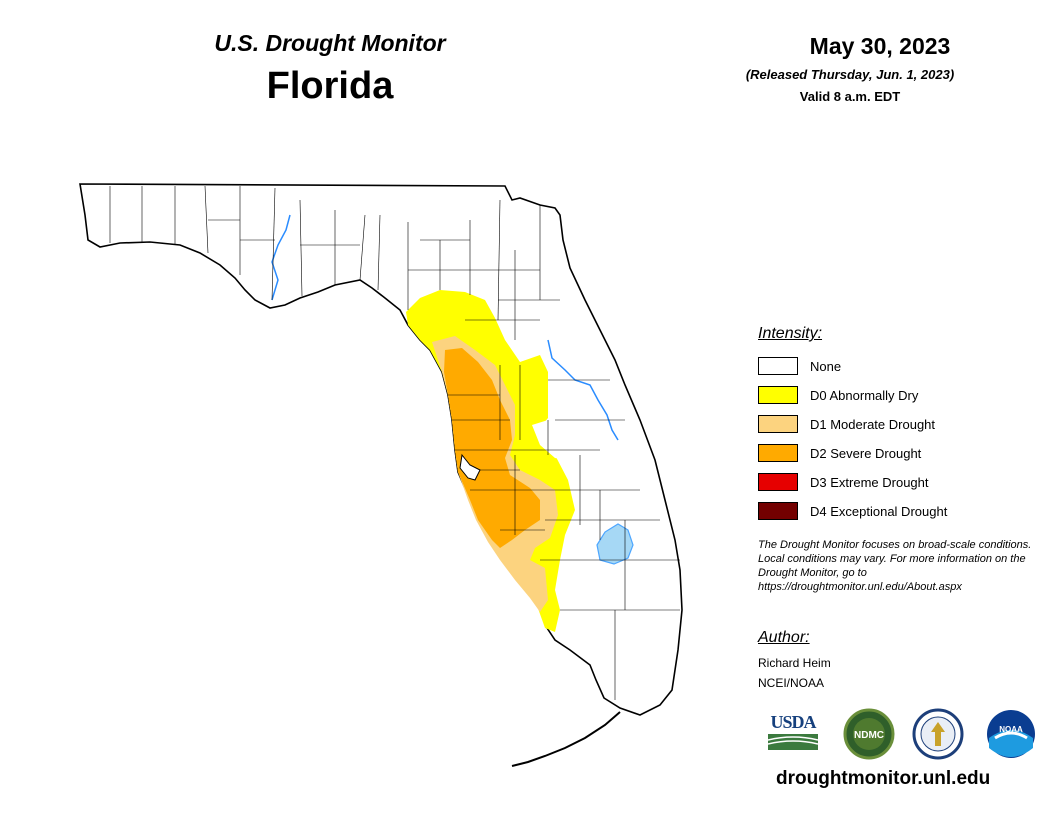  What do you see at coordinates (793, 722) in the screenshot?
I see `usda-logo-text: USDA` at bounding box center [793, 722].